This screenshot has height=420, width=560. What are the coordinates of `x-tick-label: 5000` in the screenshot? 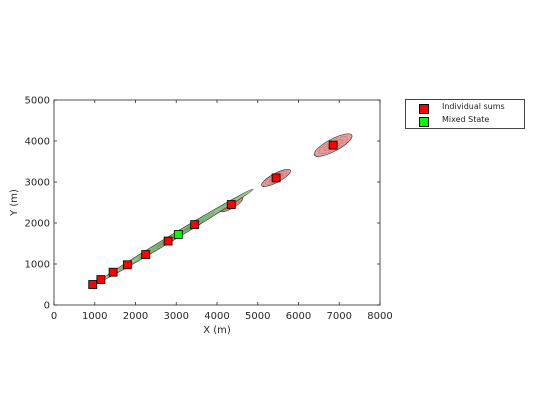 It's located at (257, 316).